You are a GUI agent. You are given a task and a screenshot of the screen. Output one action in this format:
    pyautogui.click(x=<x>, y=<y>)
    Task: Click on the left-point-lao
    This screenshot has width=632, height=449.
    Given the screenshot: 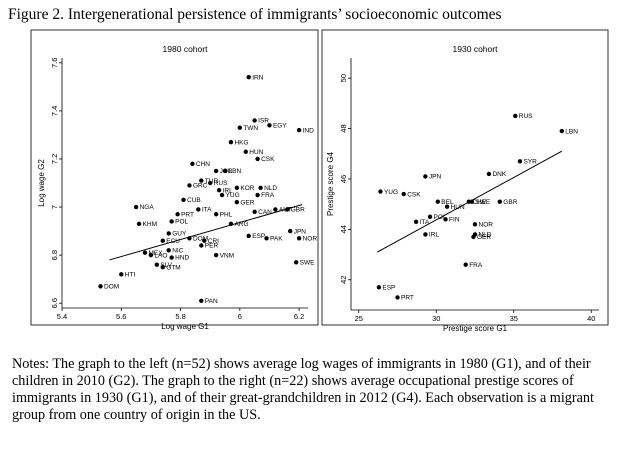 What is the action you would take?
    pyautogui.click(x=151, y=255)
    